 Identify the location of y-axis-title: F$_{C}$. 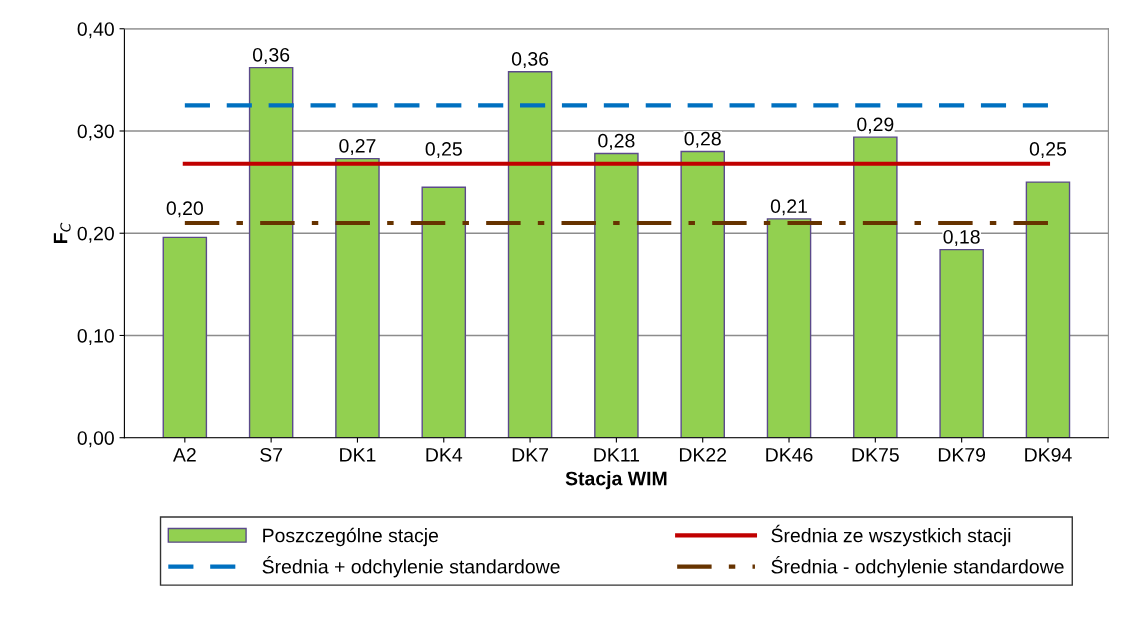
(62, 233).